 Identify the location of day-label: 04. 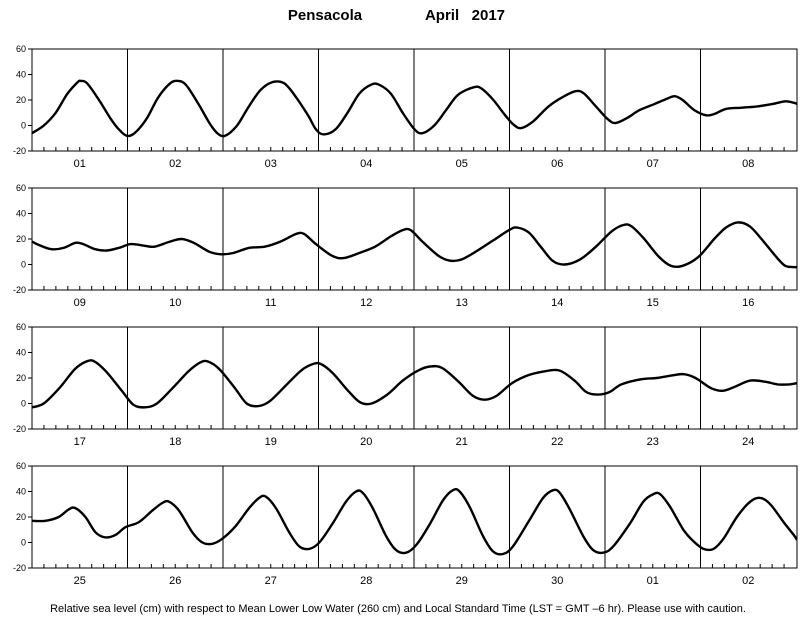
(366, 164).